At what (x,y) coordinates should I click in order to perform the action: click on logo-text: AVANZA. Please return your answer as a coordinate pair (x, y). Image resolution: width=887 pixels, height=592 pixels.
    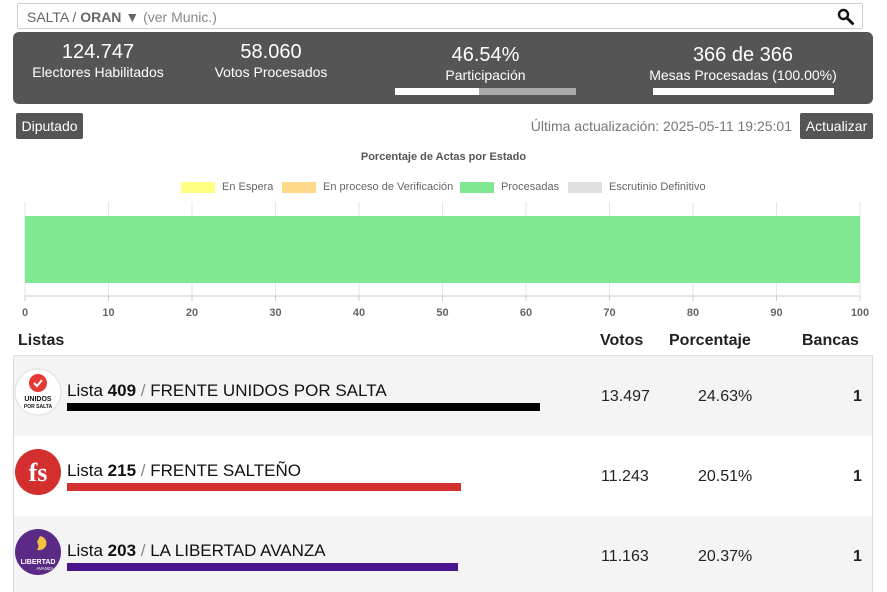
    Looking at the image, I should click on (44, 568).